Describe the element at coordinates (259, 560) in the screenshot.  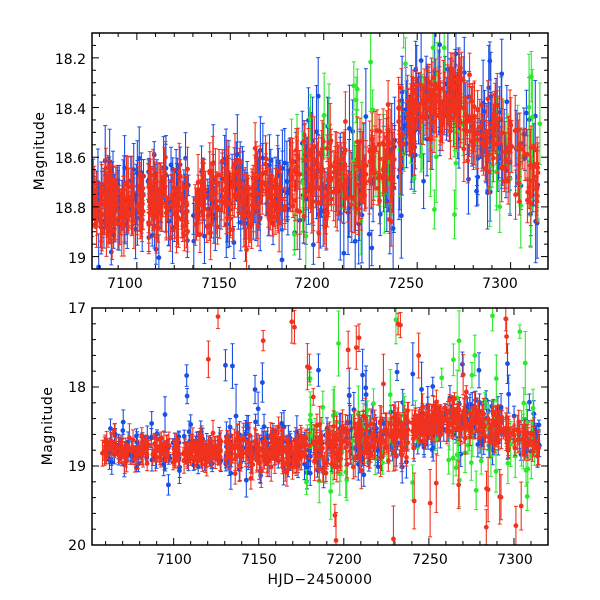
I see `bottom-x-tick-label: 7150` at that location.